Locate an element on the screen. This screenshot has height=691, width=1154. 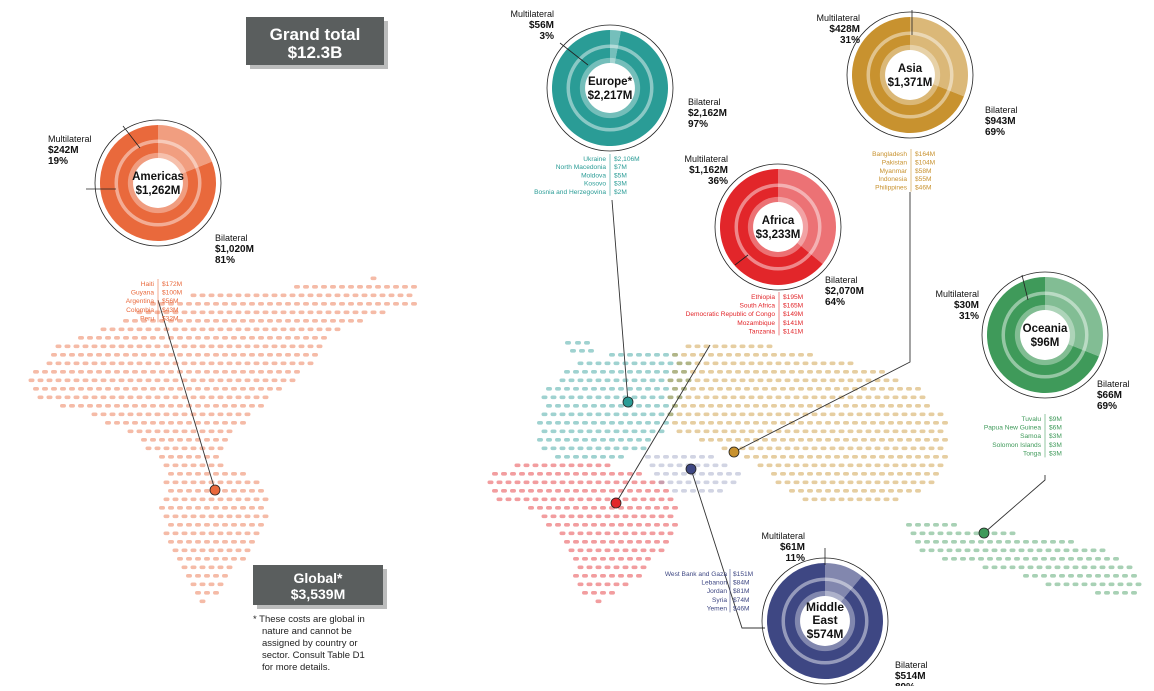
country-value: $195M is located at coordinates (793, 297).